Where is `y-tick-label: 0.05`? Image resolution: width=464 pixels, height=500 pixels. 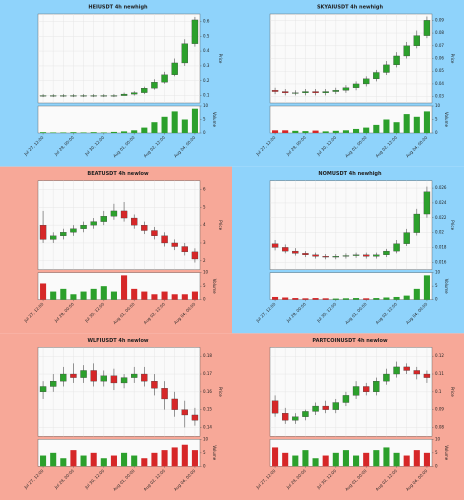 y-tick-label: 0.05 is located at coordinates (439, 70).